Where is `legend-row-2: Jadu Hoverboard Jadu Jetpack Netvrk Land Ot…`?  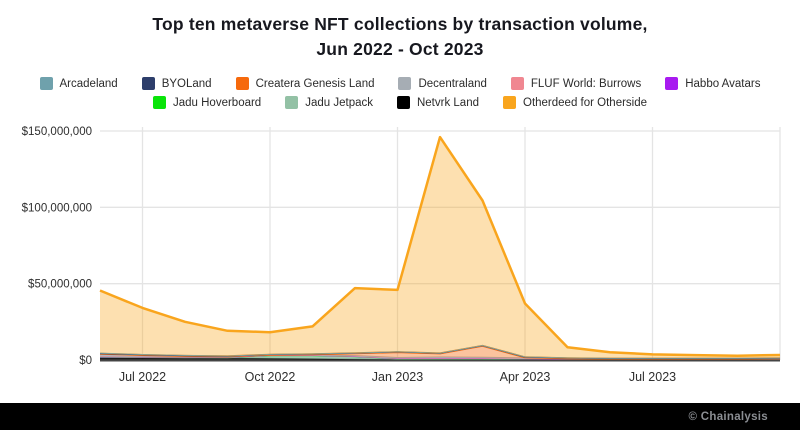
legend-row-2: Jadu Hoverboard Jadu Jetpack Netvrk Land Ot… is located at coordinates (399, 102).